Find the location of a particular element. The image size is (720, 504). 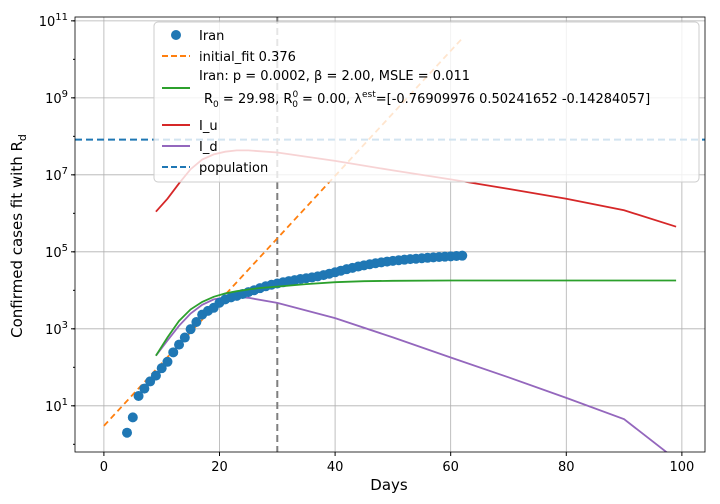

y-tick-label: 10⁷ is located at coordinates (56, 175).